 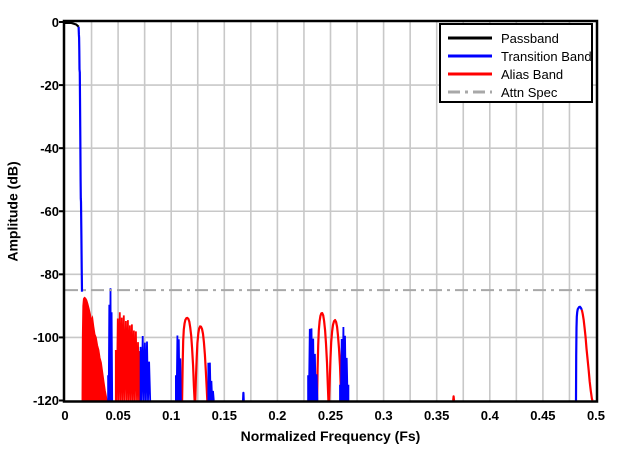 I want to click on x-tick-label: 0.15, so click(x=224, y=415).